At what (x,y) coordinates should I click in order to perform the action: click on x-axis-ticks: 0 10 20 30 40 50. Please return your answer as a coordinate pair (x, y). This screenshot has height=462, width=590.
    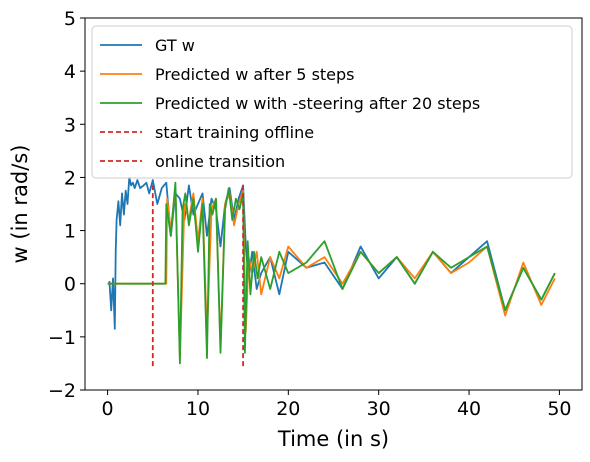
    Looking at the image, I should click on (337, 405).